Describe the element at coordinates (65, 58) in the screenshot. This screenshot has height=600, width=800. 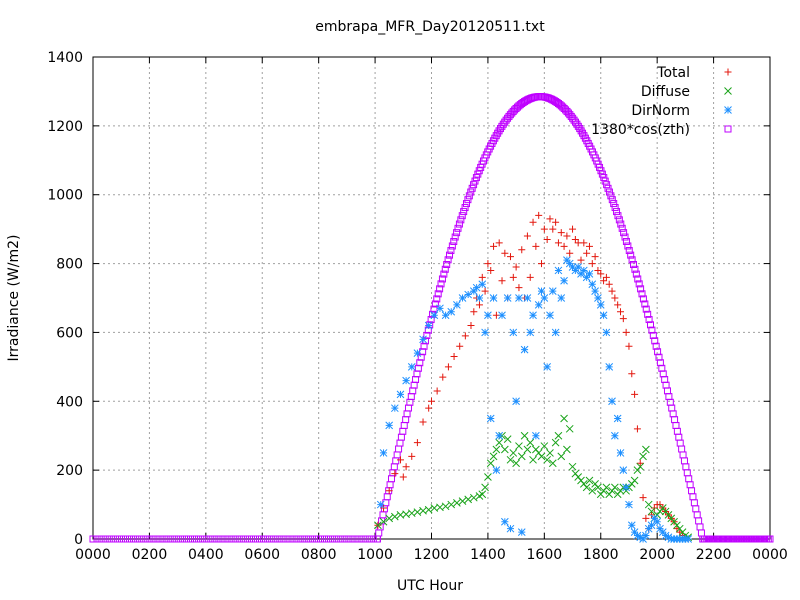
I see `y-tick-label: 1400` at that location.